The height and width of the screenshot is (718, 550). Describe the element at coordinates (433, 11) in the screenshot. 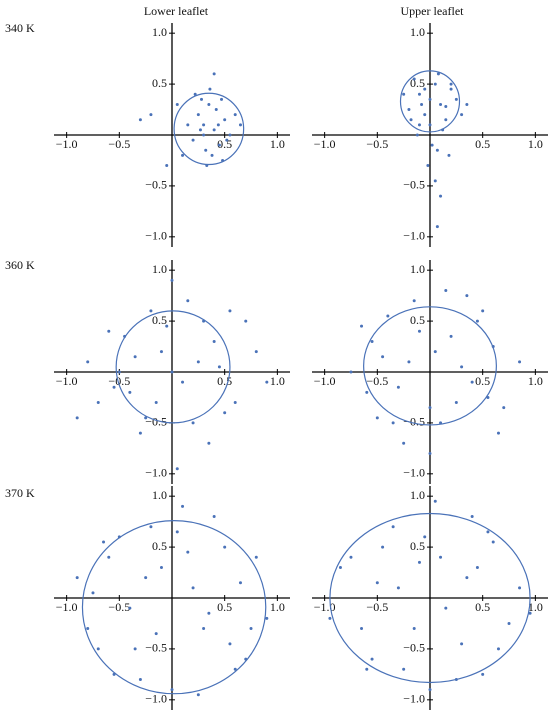

I see `column-title: Upper leaflet` at that location.